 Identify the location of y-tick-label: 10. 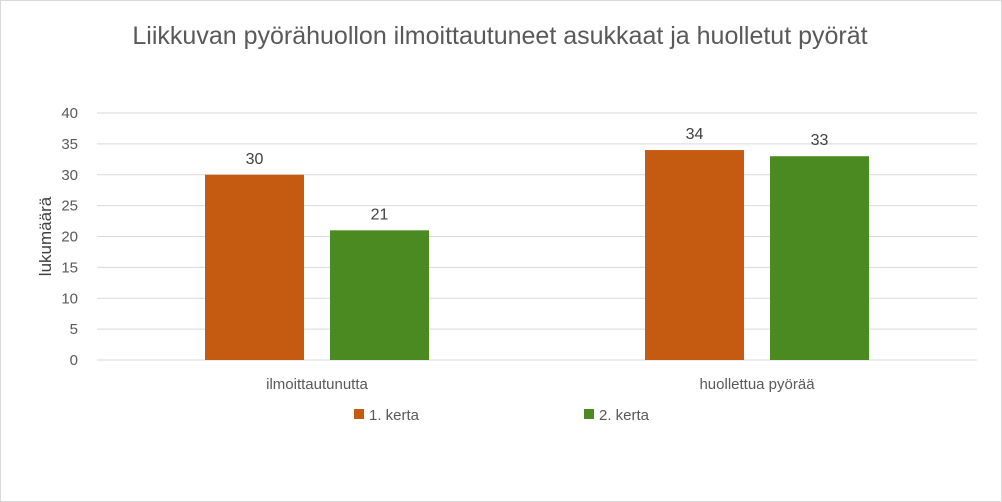
(69, 298).